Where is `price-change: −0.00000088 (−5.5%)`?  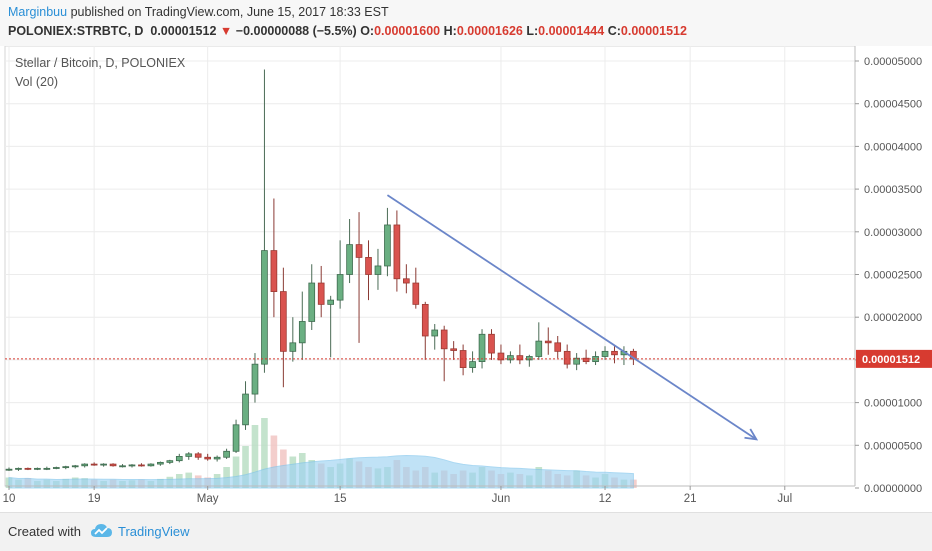 price-change: −0.00000088 (−5.5%) is located at coordinates (296, 31).